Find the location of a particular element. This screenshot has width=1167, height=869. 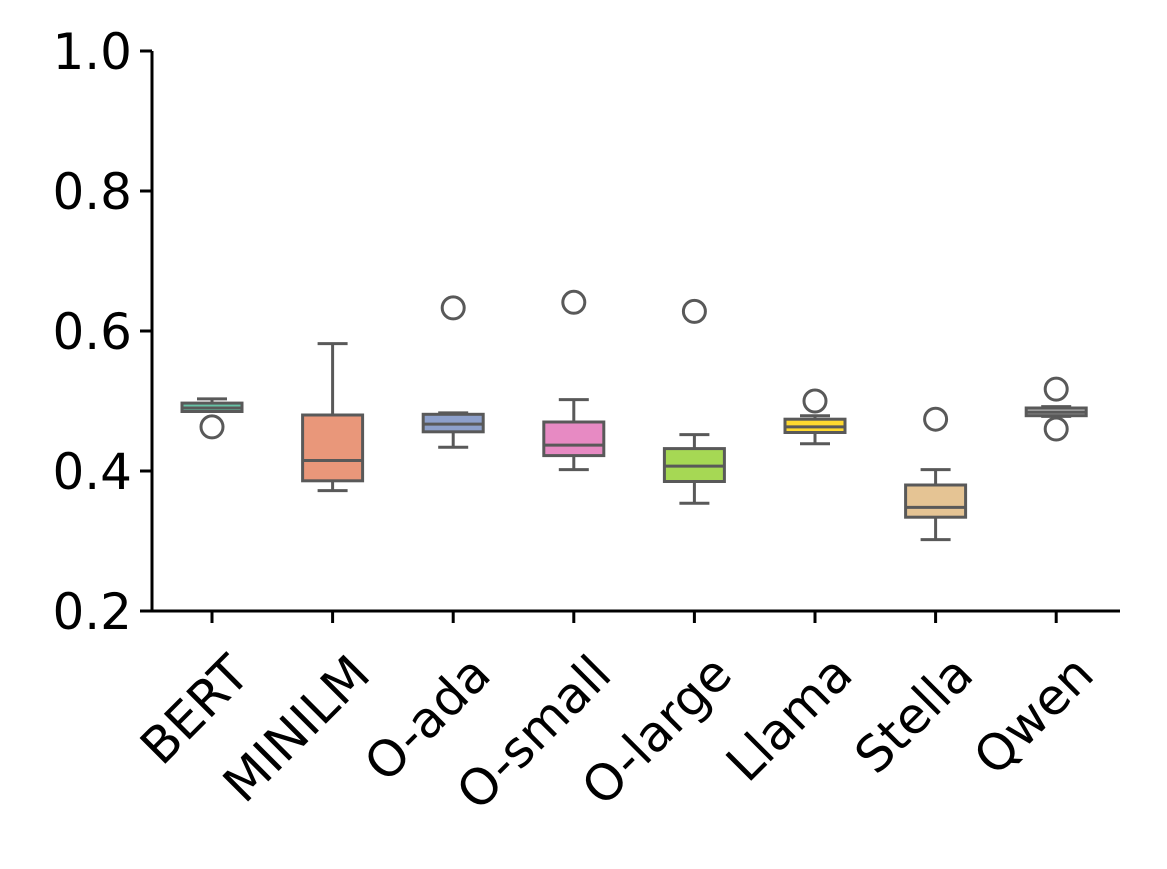

y-tick-label: 1.0 is located at coordinates (92, 52).